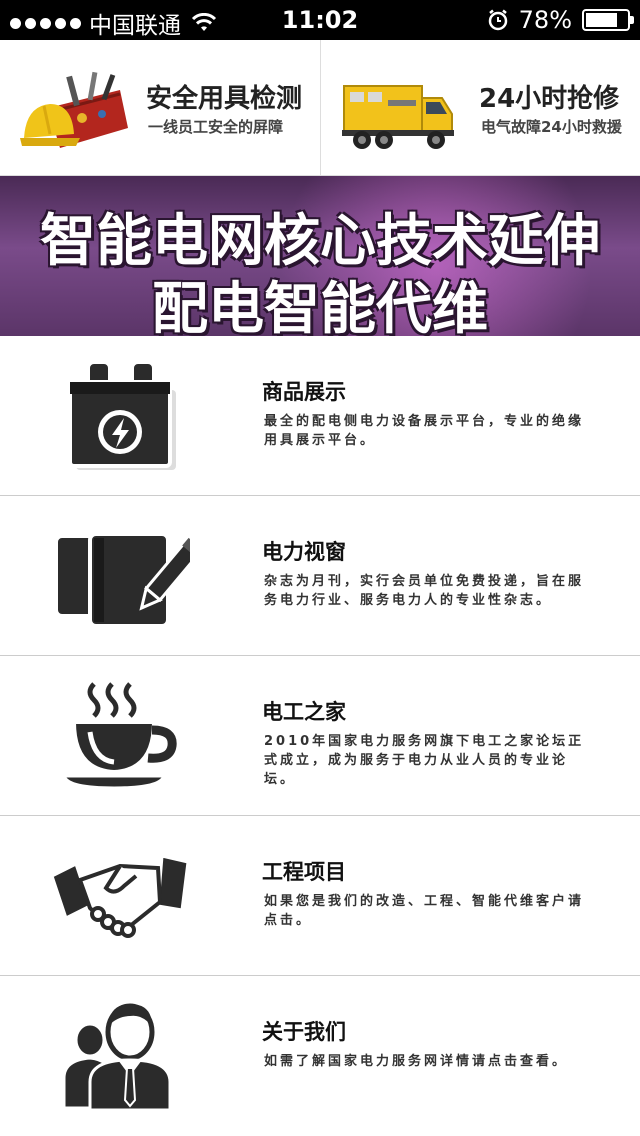  I want to click on coffee-cup-icon, so click(119, 736).